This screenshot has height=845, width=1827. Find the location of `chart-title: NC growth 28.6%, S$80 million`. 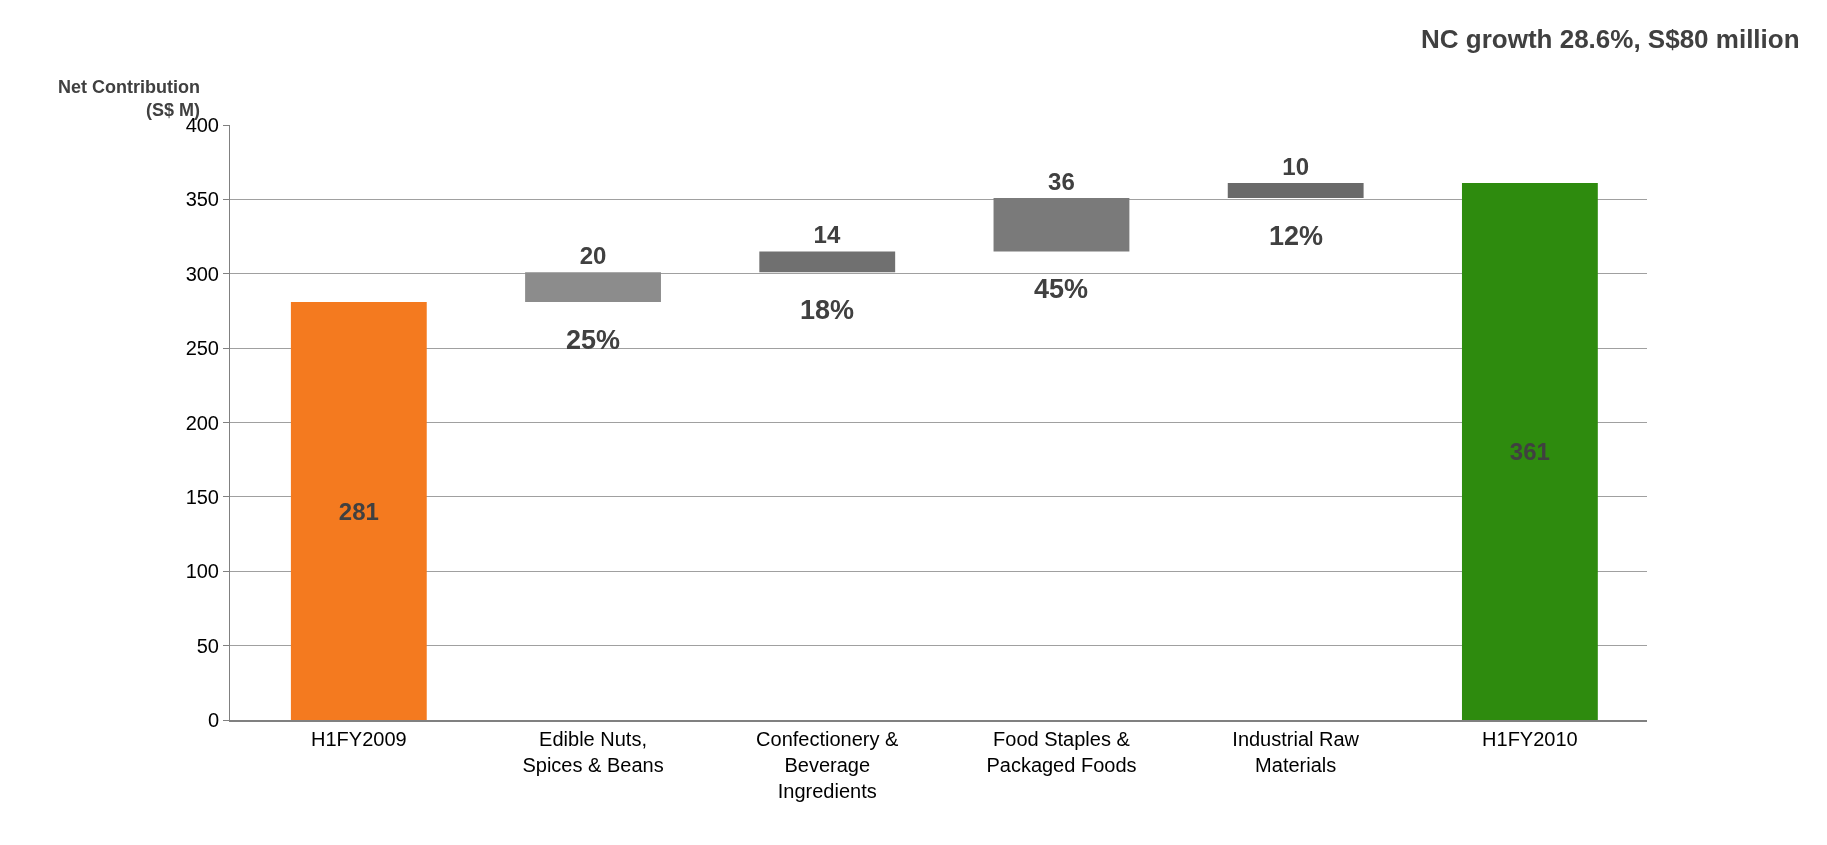

chart-title: NC growth 28.6%, S$80 million is located at coordinates (1610, 38).